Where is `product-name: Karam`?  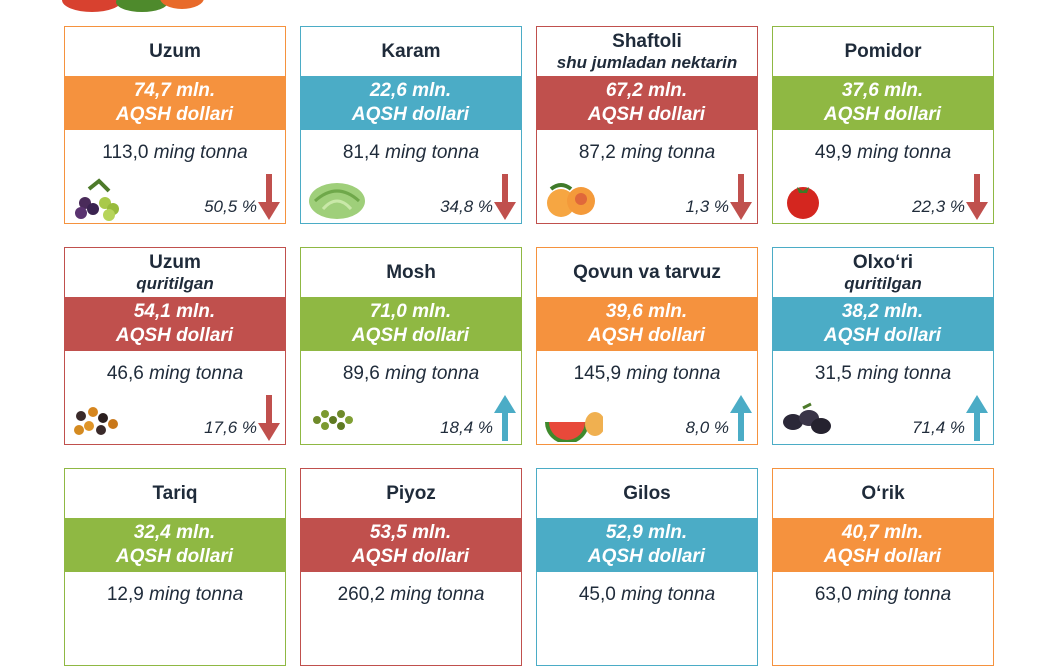
product-name: Karam is located at coordinates (411, 51).